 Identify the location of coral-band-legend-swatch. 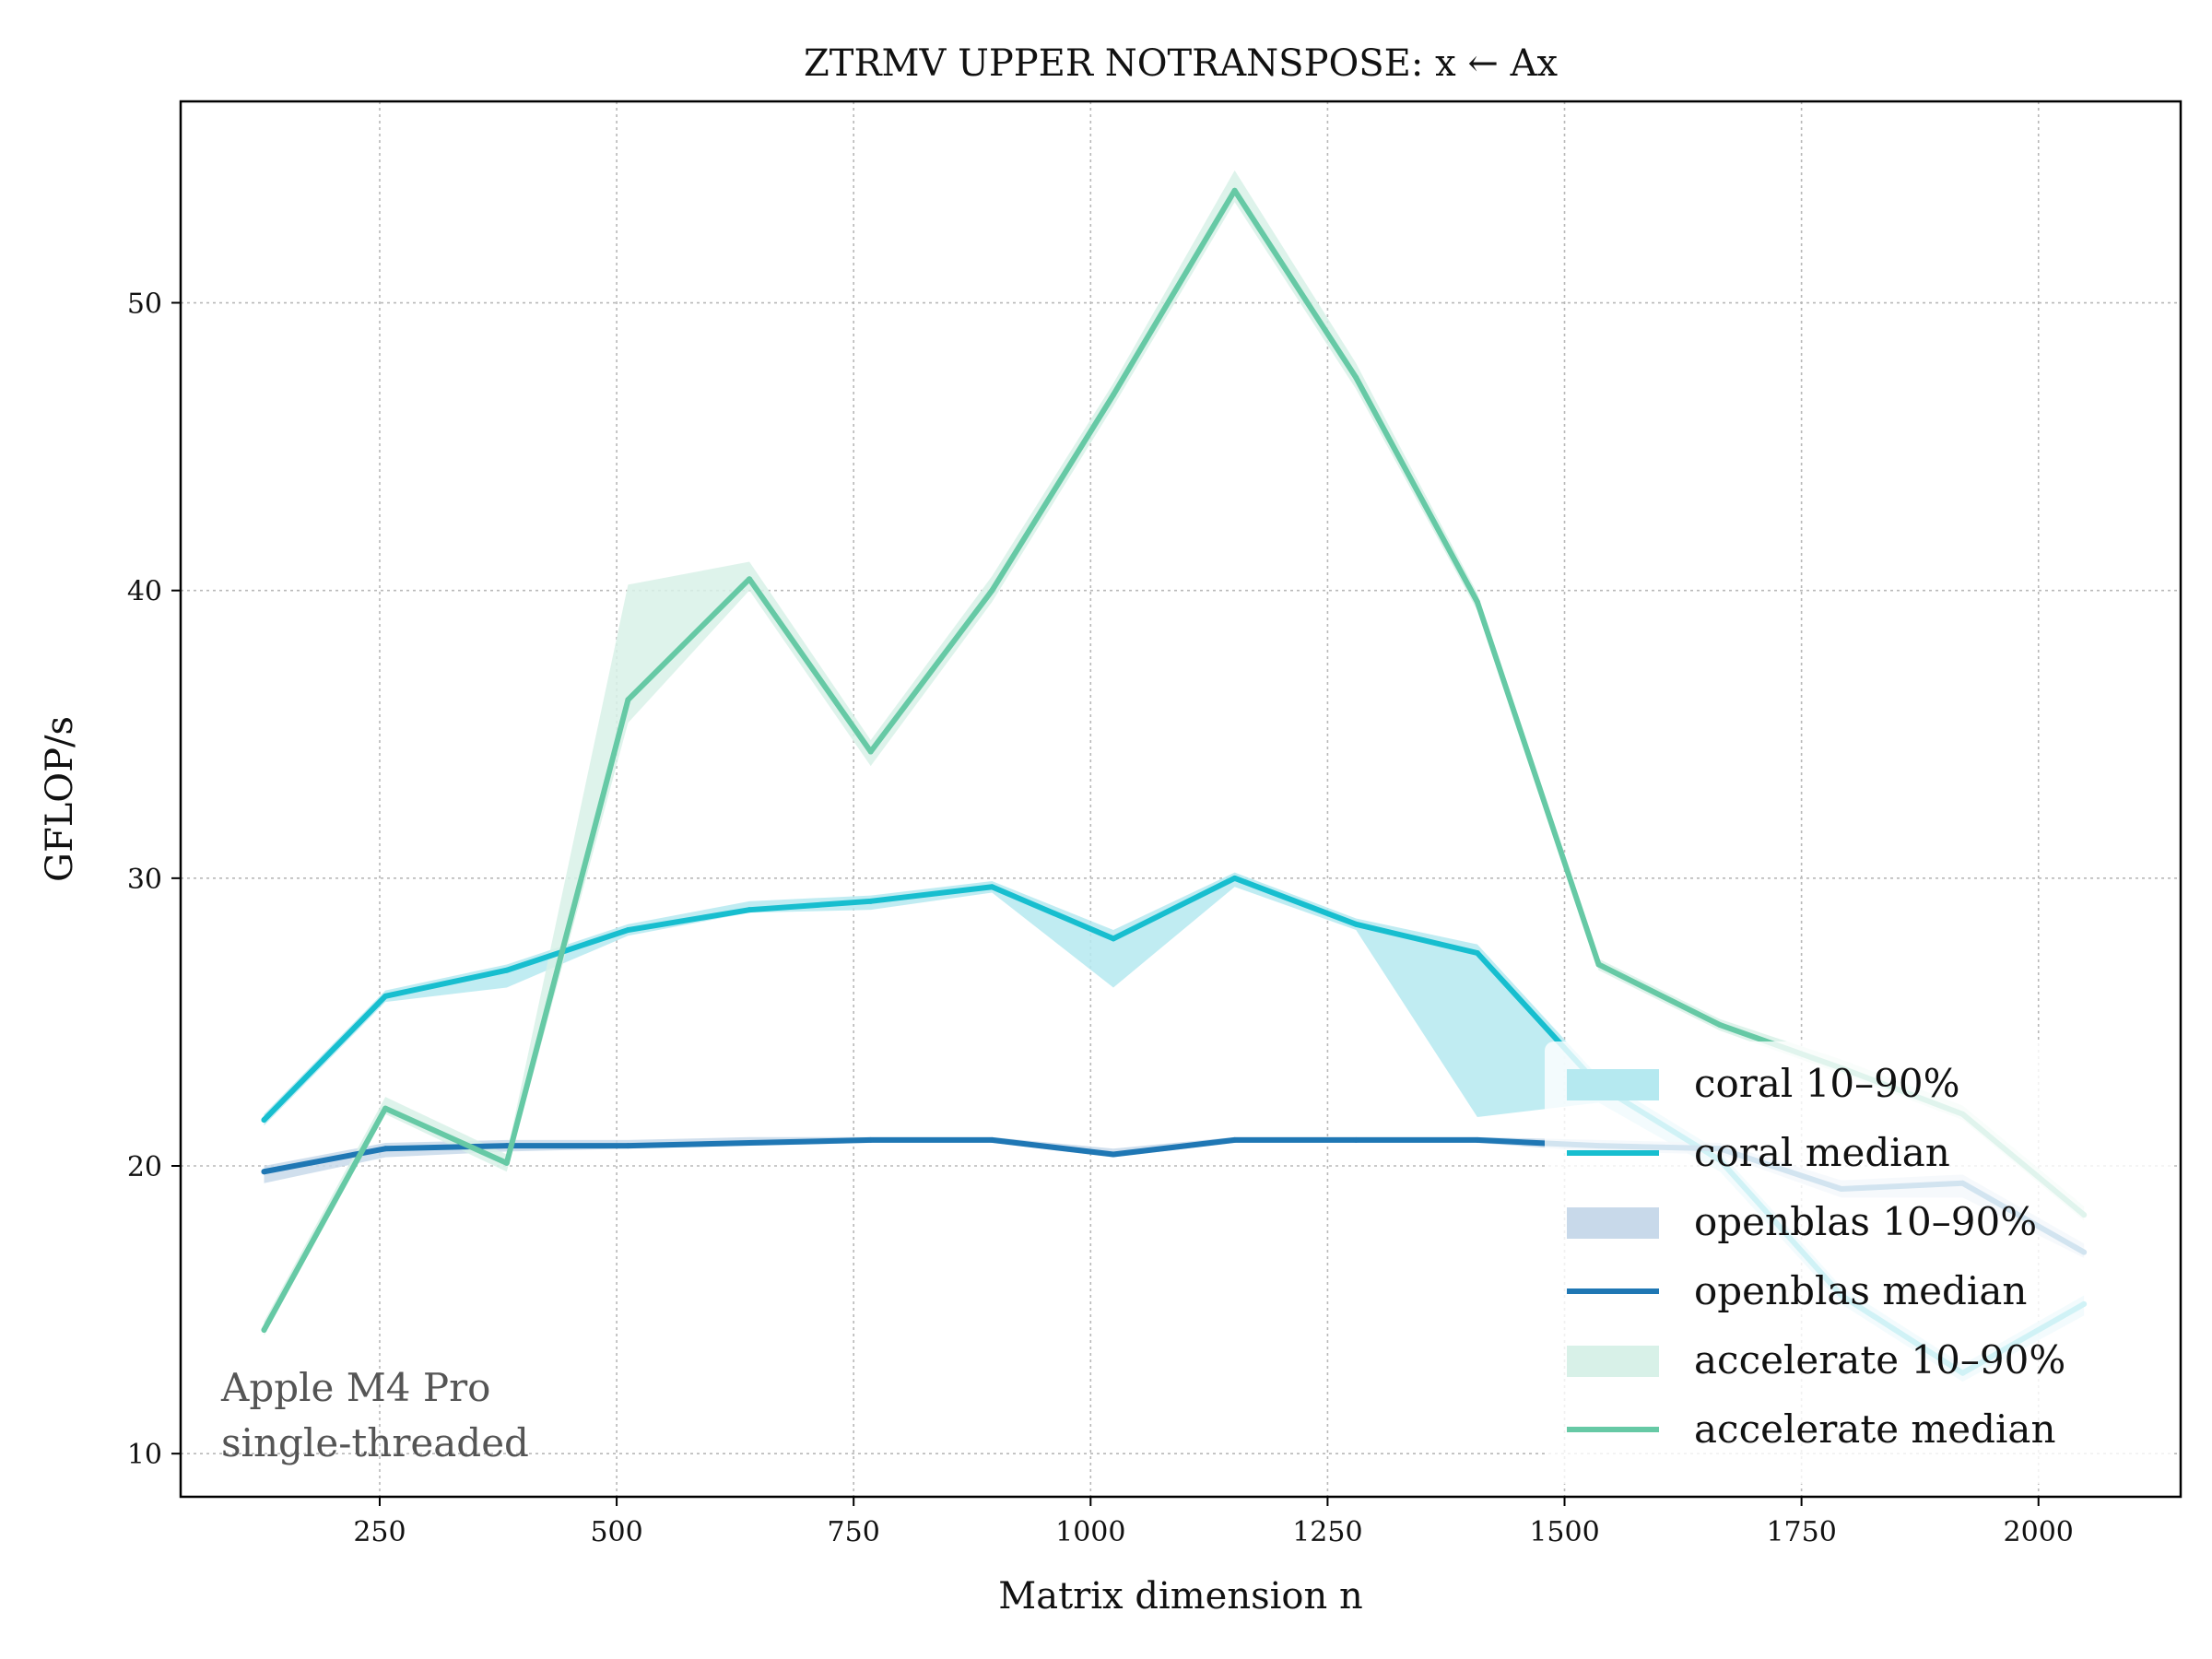
(1613, 1084).